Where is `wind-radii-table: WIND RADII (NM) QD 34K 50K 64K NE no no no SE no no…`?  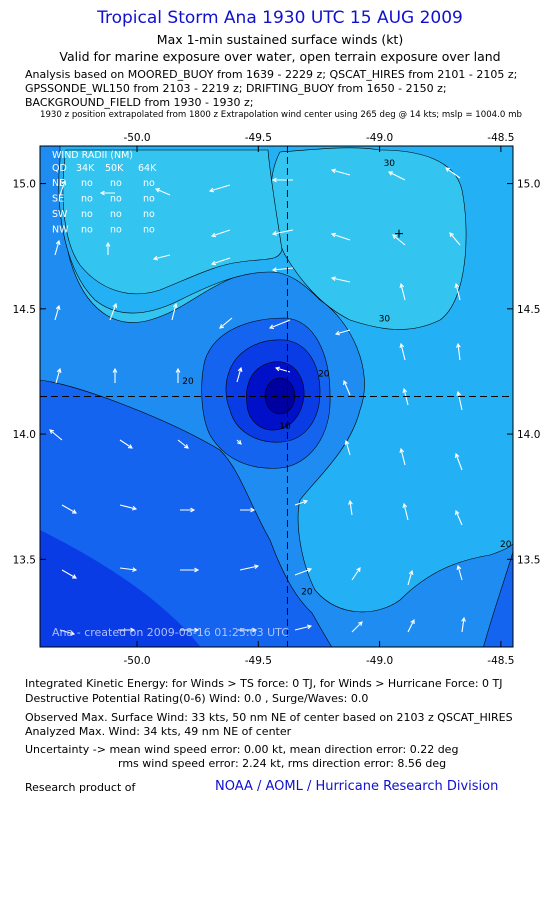
wind-radii-table: WIND RADII (NM) QD 34K 50K 64K NE no no no SE no no… is located at coordinates (104, 193).